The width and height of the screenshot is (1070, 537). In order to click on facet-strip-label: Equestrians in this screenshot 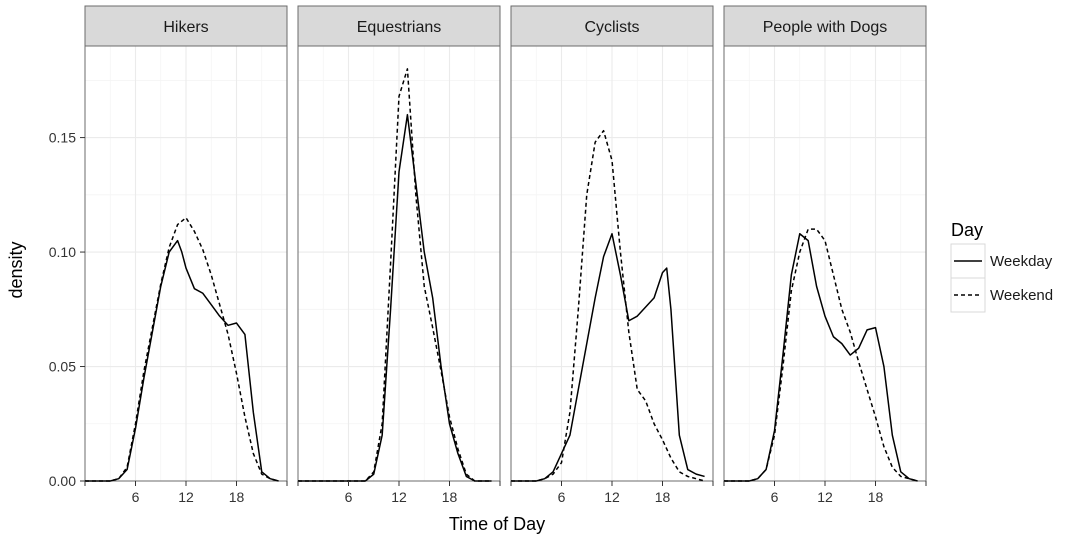, I will do `click(399, 27)`.